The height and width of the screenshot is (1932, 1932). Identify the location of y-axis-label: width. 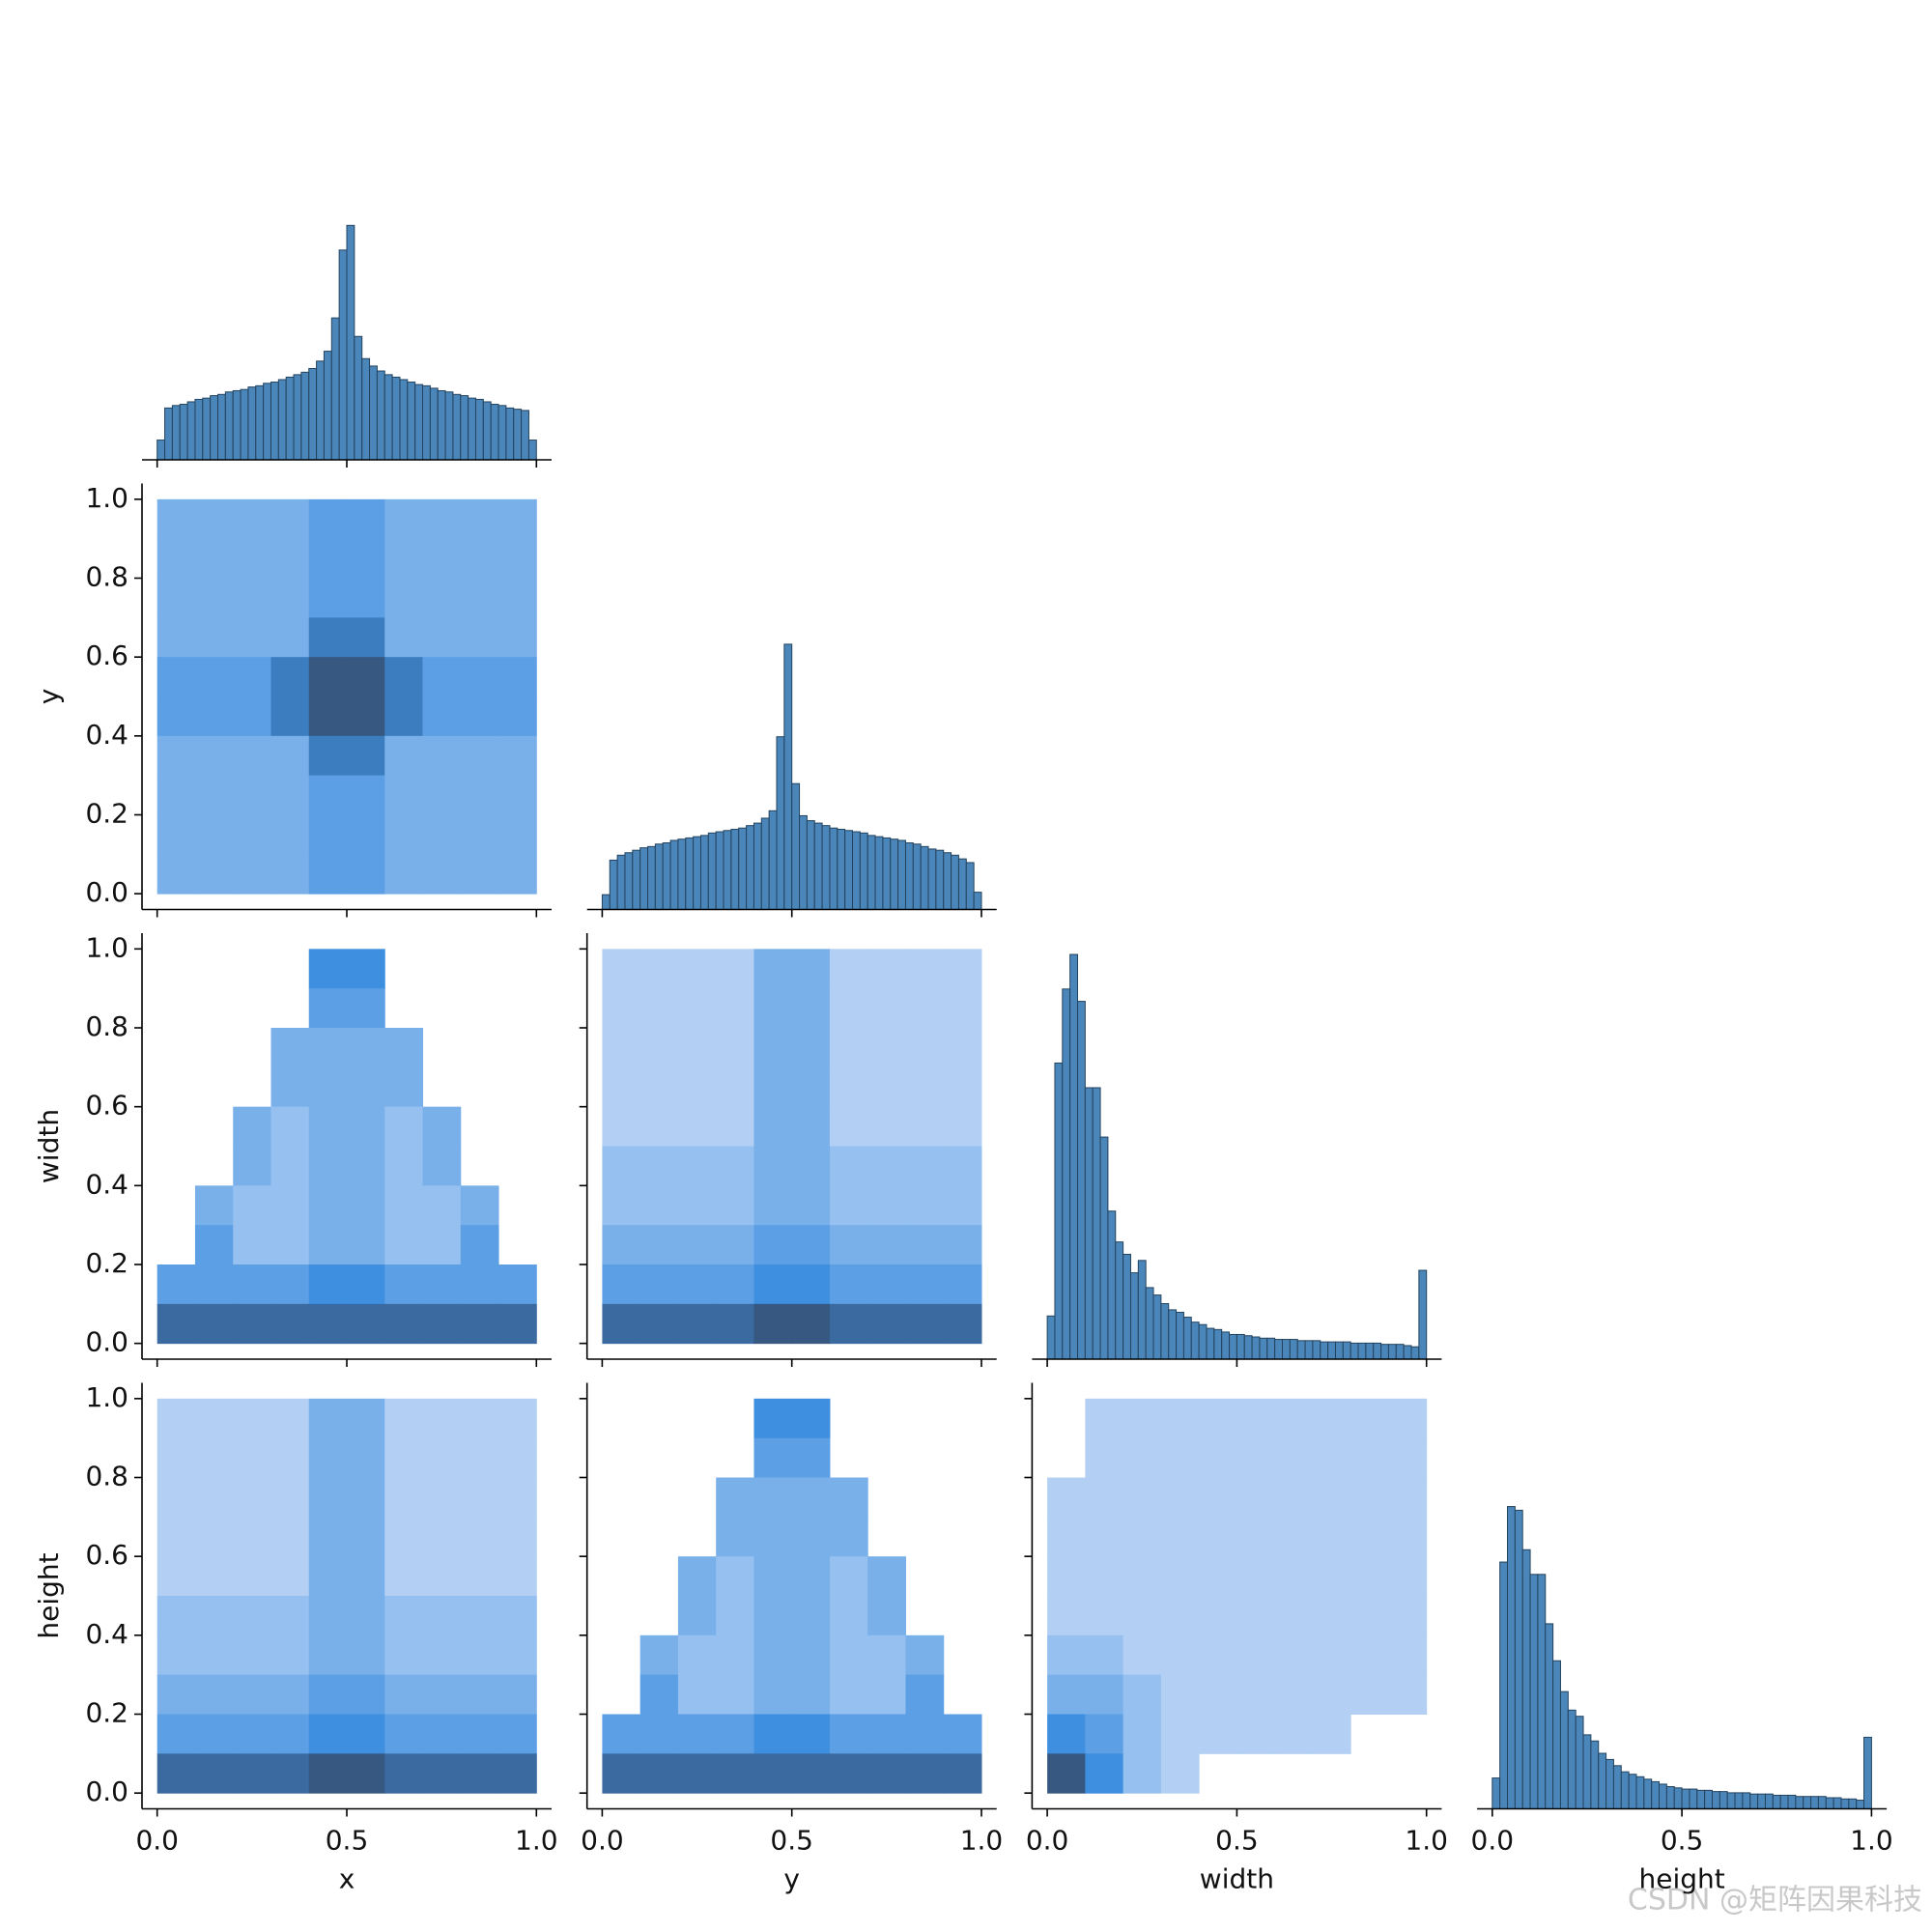
(49, 1146).